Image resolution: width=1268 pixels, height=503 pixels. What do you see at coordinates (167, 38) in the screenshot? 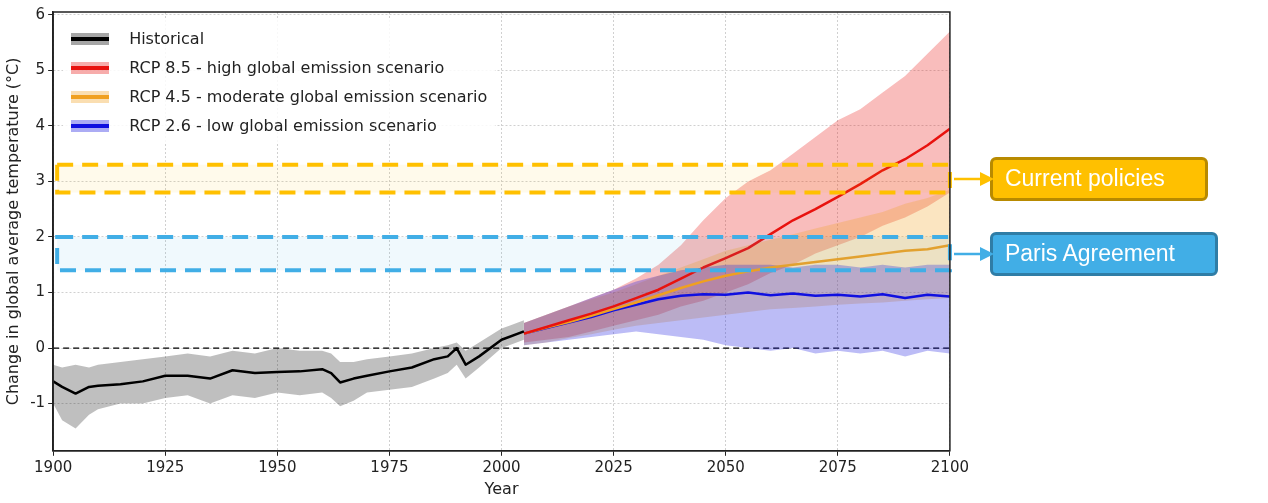
I see `legend-label: Historical` at bounding box center [167, 38].